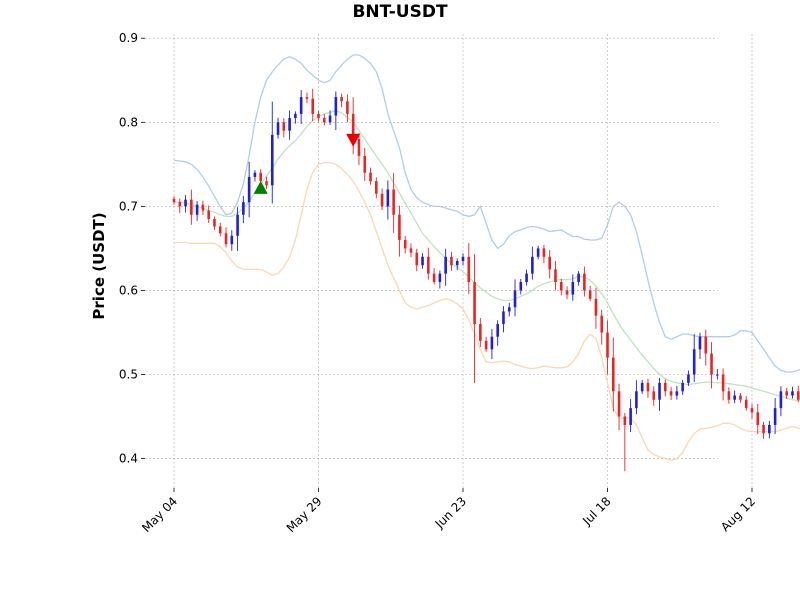 The height and width of the screenshot is (600, 800). What do you see at coordinates (399, 12) in the screenshot?
I see `chart-title: BNT-USDT` at bounding box center [399, 12].